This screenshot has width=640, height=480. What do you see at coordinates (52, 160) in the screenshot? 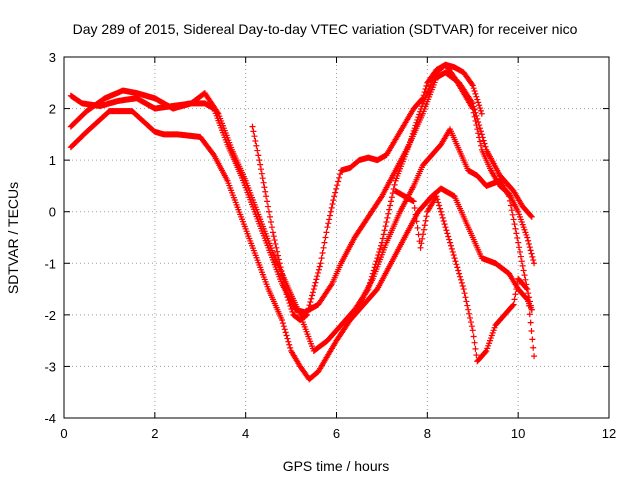
I see `y-tick-label: 1` at bounding box center [52, 160].